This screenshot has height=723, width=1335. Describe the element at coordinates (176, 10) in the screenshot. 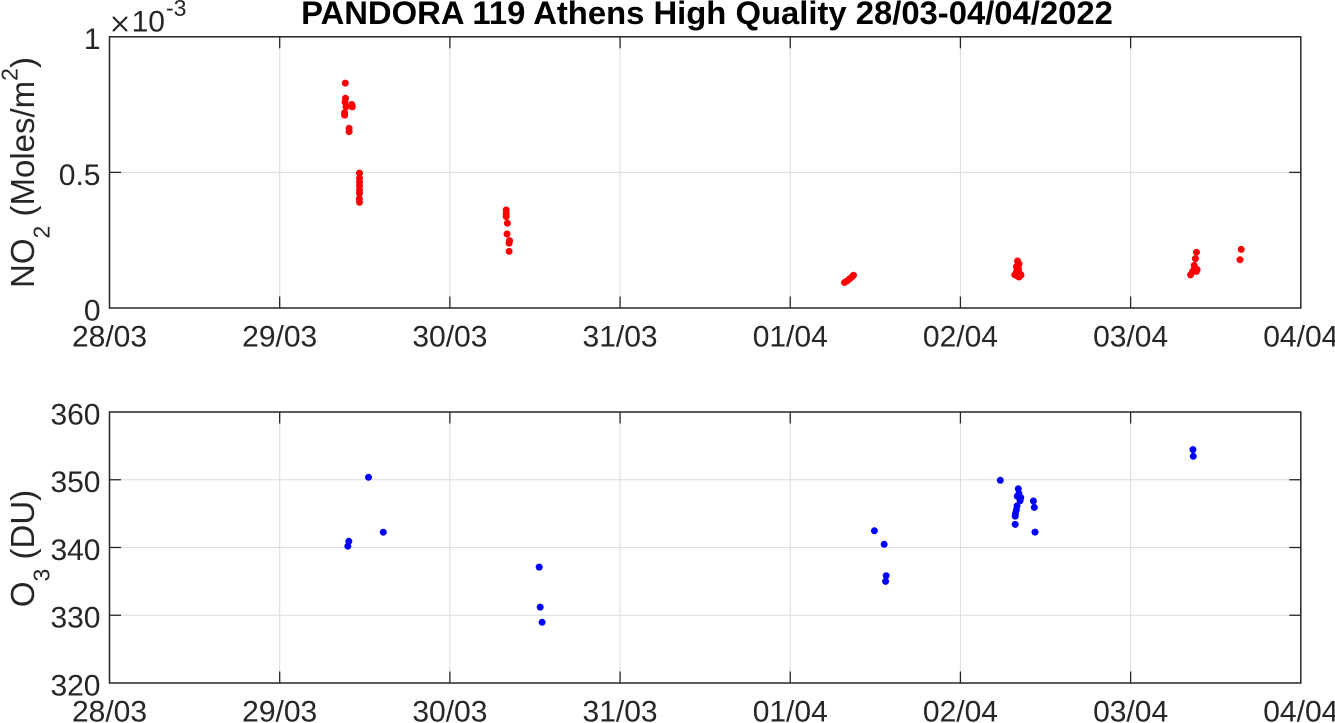

I see `svg-text: -3` at that location.